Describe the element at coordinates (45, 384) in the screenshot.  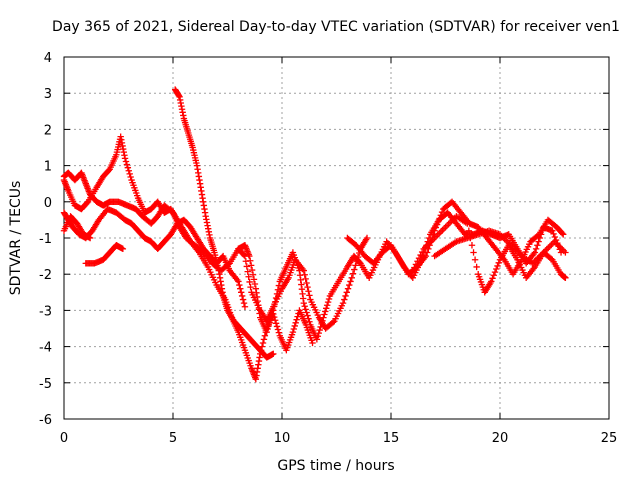
I see `y-tick-label: -5` at that location.